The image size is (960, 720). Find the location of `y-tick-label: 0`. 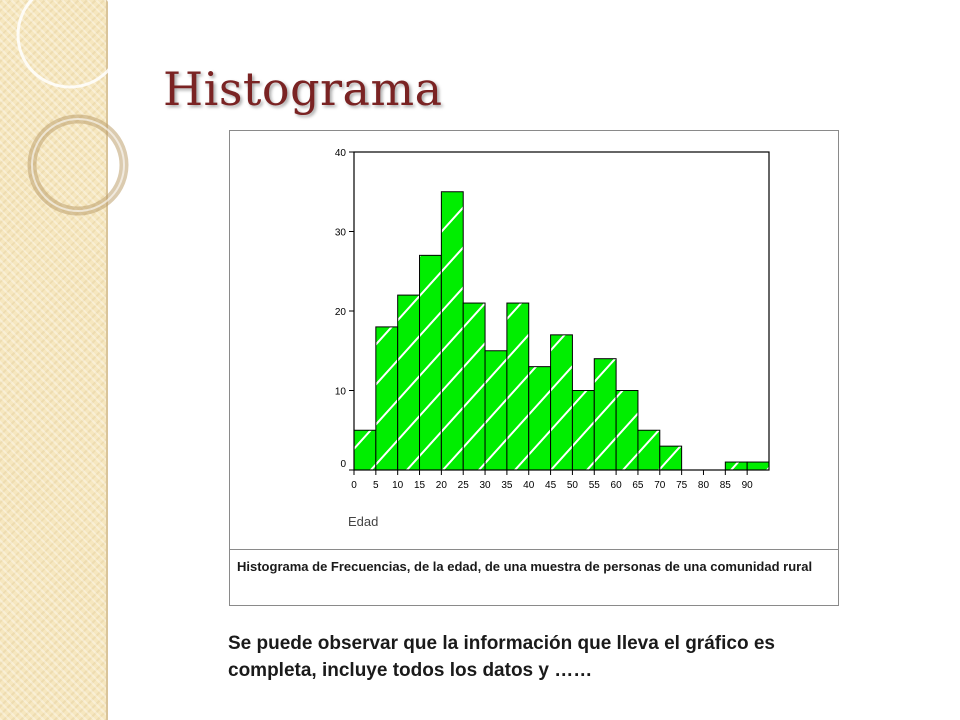

y-tick-label: 0 is located at coordinates (343, 464).